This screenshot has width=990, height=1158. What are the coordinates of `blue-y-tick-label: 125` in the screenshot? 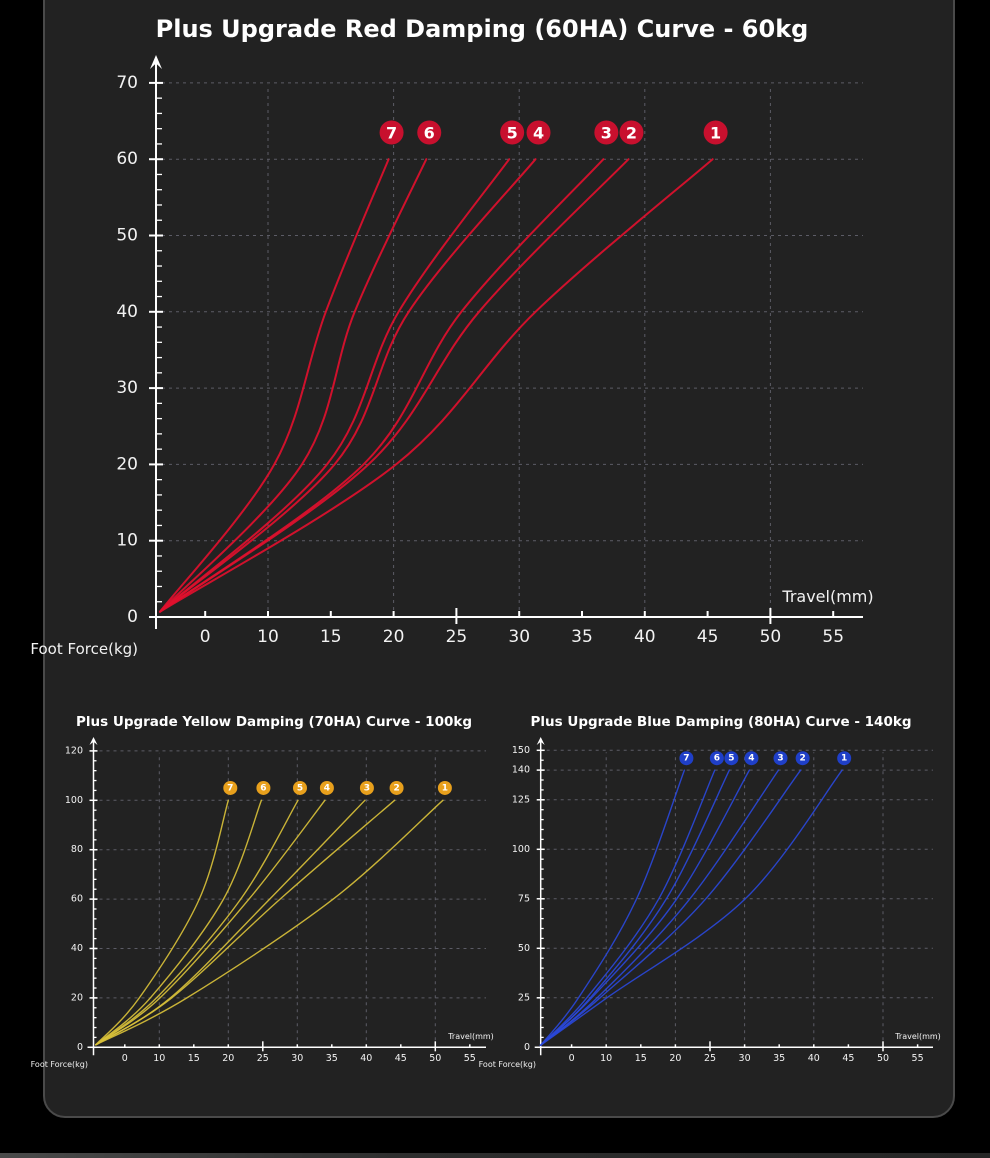 It's located at (521, 799).